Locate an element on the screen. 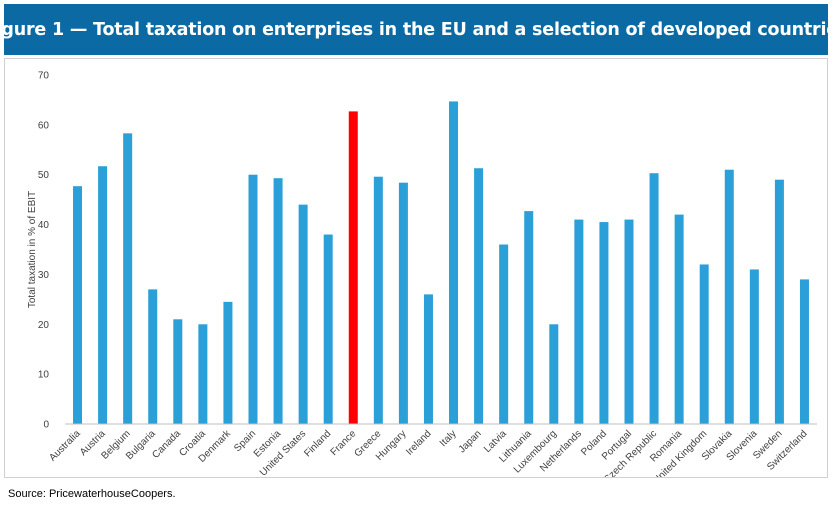  y-tick-label: 50 is located at coordinates (44, 175).